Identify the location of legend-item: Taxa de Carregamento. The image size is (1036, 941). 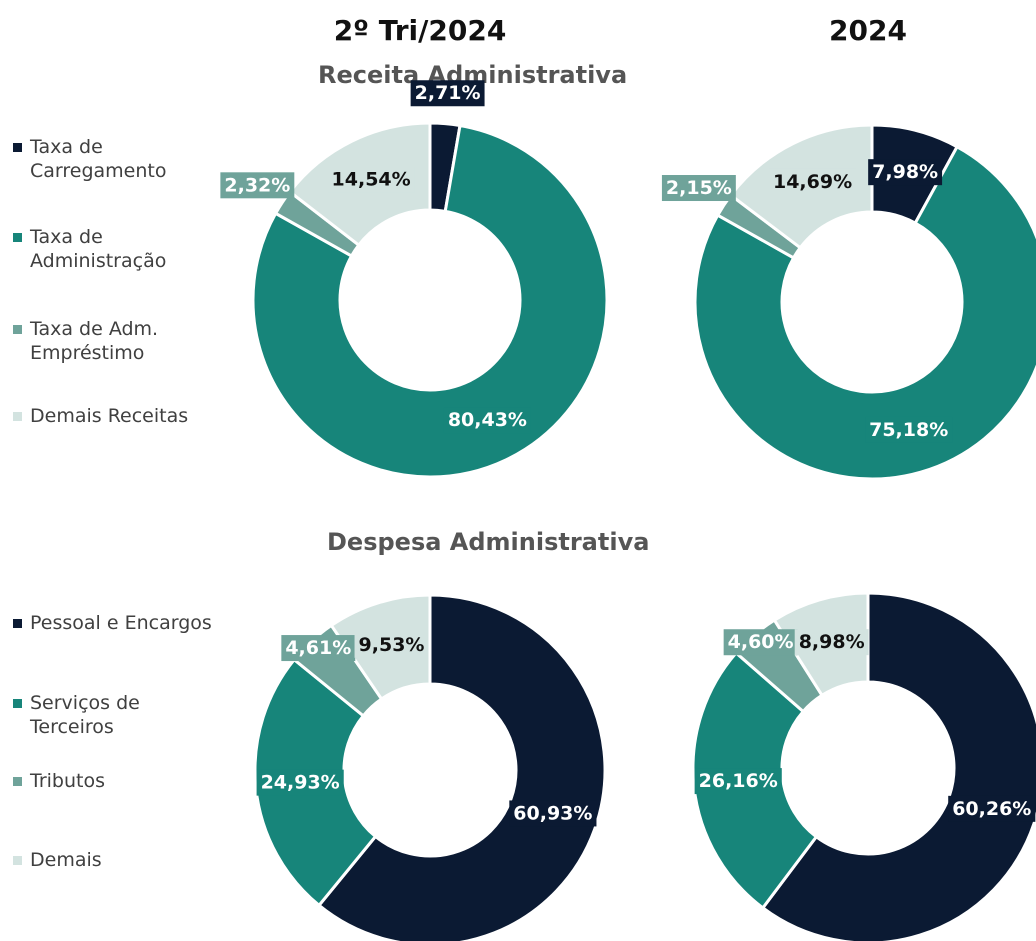
(109, 159).